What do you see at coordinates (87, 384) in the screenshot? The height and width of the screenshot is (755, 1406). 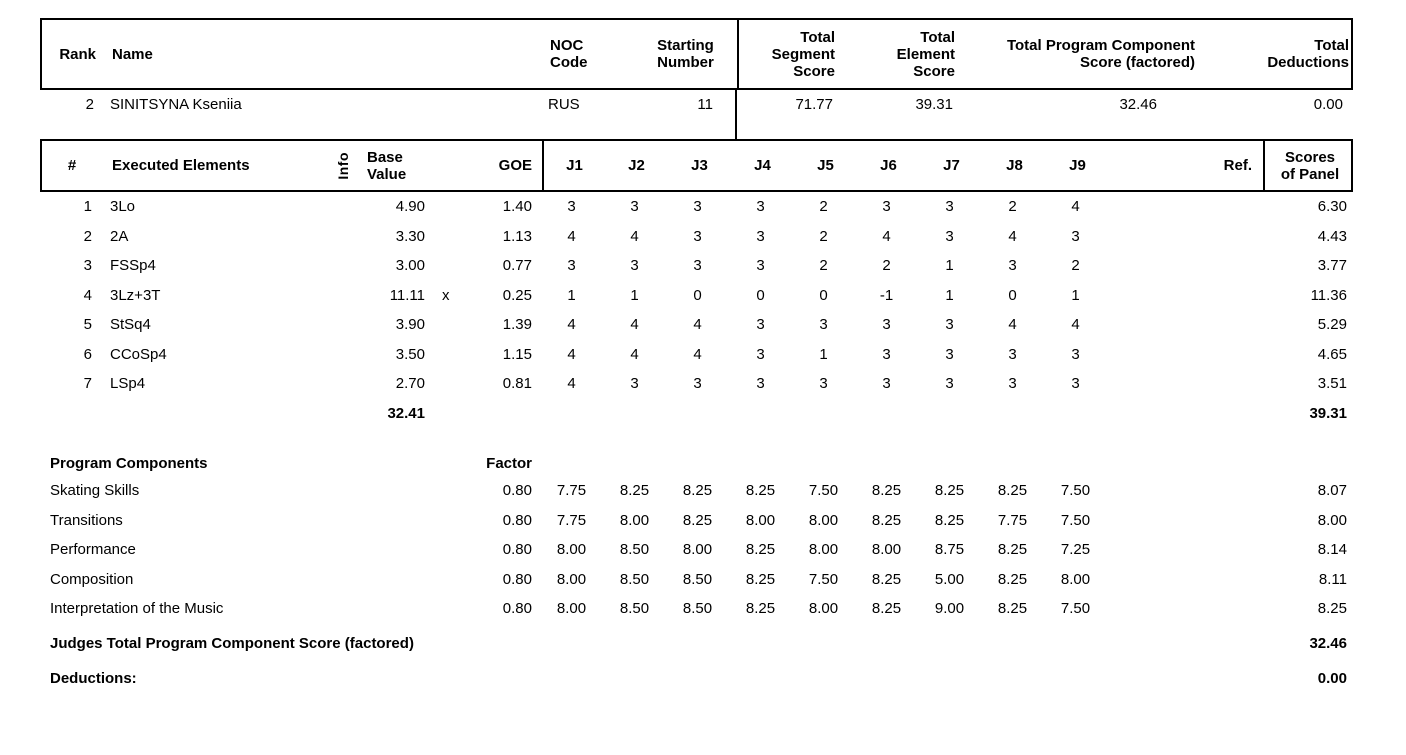 I see `element-number: 7` at bounding box center [87, 384].